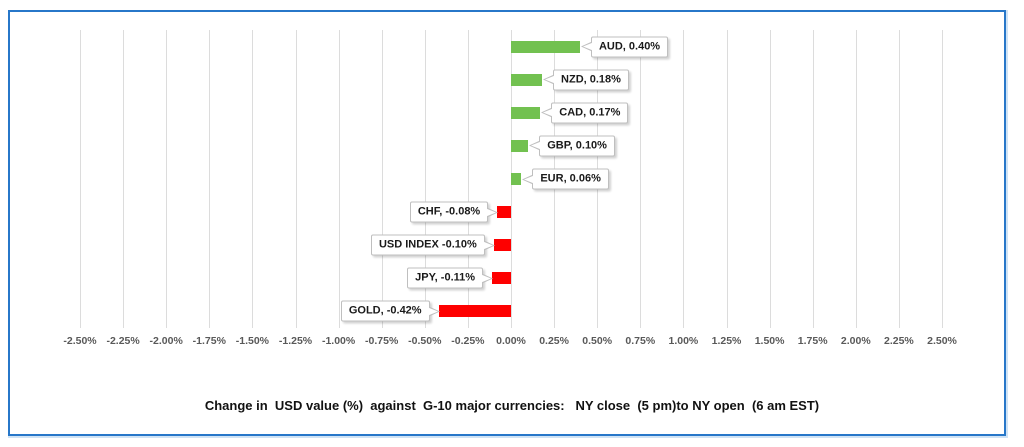 This screenshot has width=1024, height=447. What do you see at coordinates (640, 341) in the screenshot?
I see `x-tick-label: 0.75%` at bounding box center [640, 341].